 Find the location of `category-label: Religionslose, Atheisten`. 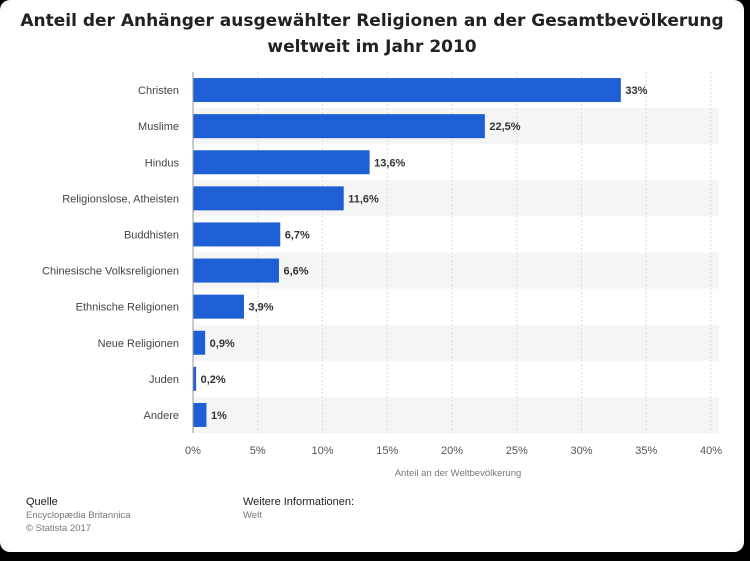

category-label: Religionslose, Atheisten is located at coordinates (120, 199).